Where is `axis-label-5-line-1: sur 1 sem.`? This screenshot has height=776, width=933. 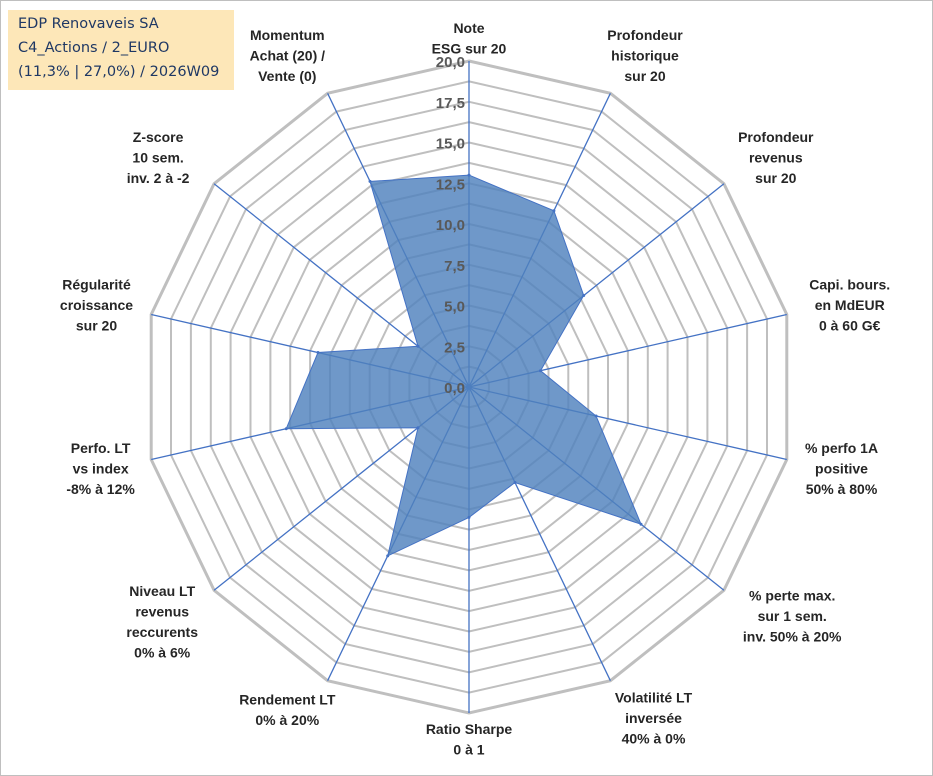
axis-label-5-line-1: sur 1 sem. is located at coordinates (792, 616).